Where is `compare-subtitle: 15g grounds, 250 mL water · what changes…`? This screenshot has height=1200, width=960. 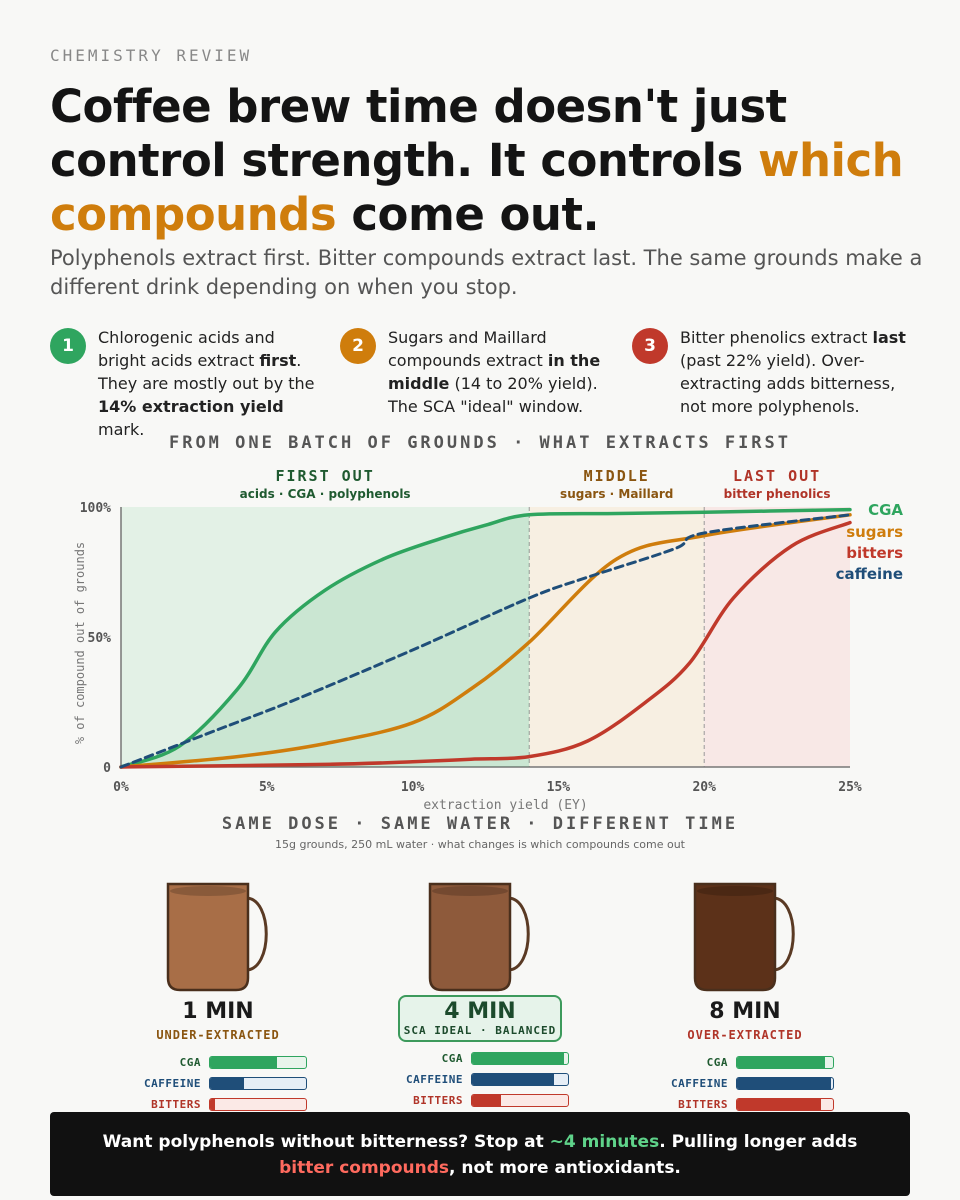 compare-subtitle: 15g grounds, 250 mL water · what changes… is located at coordinates (480, 844).